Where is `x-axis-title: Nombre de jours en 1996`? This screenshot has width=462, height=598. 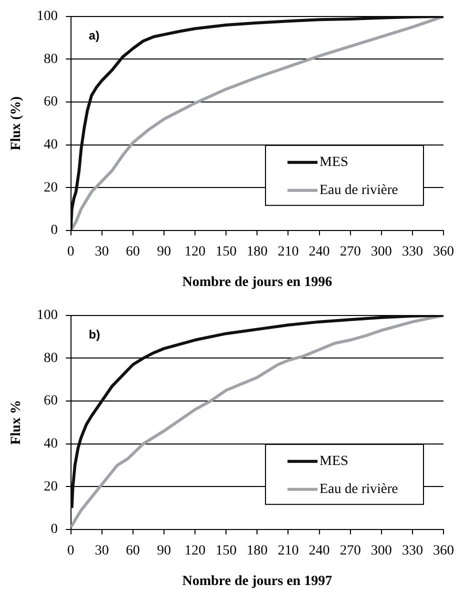
x-axis-title: Nombre de jours en 1996 is located at coordinates (257, 282).